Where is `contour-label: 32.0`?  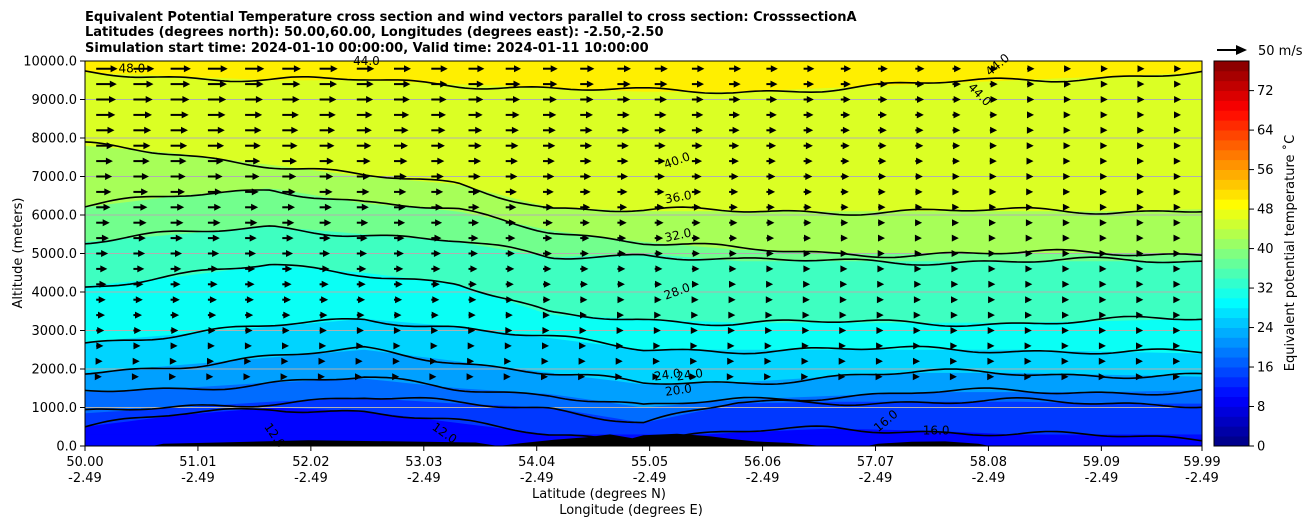 contour-label: 32.0 is located at coordinates (678, 235).